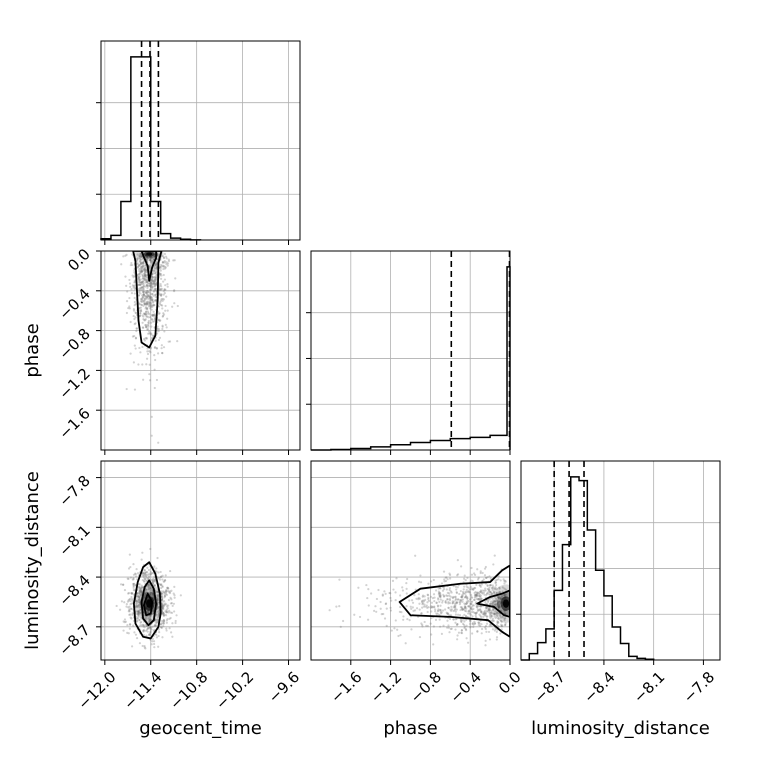 The width and height of the screenshot is (760, 760). Describe the element at coordinates (198, 142) in the screenshot. I see `histogram-geocent_time` at that location.